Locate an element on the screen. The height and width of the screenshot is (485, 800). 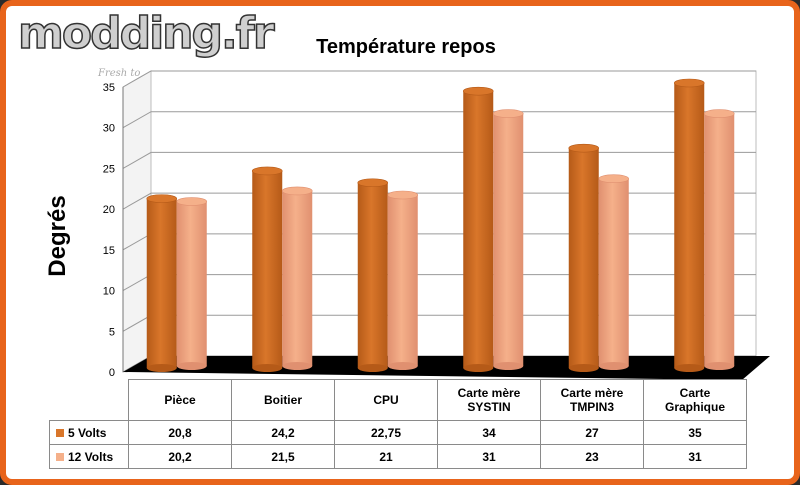
chart-floor is located at coordinates (446, 368).